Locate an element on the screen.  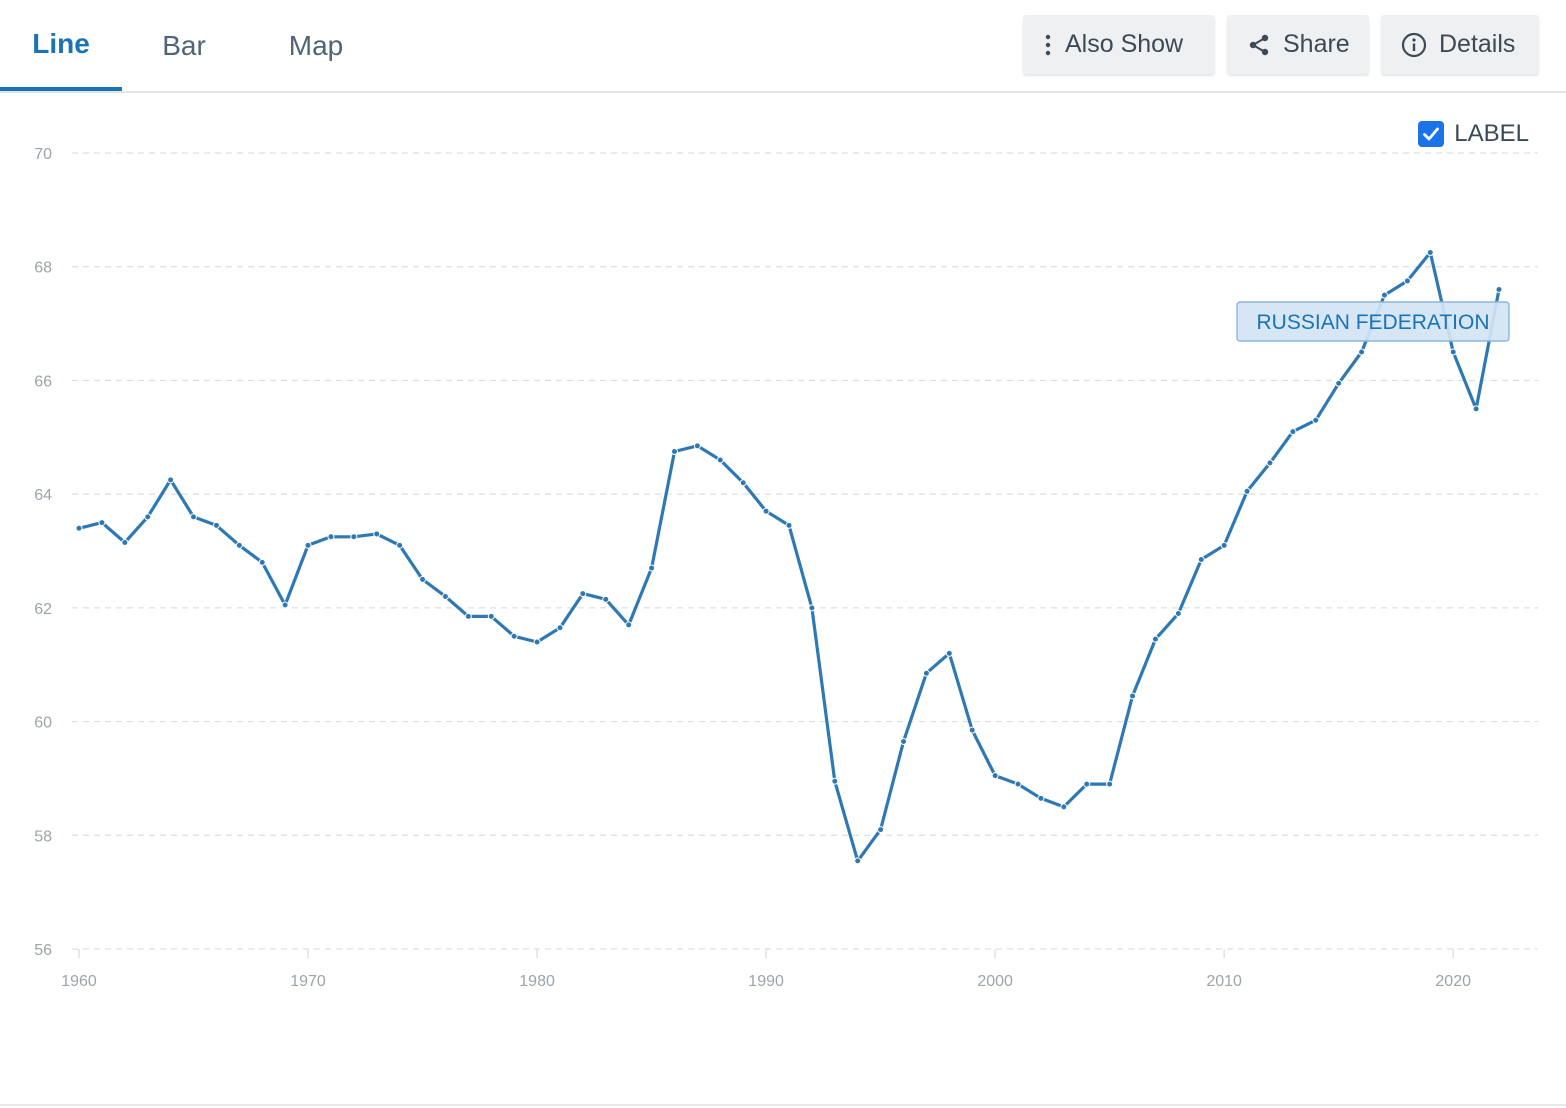
y-tick-label: 60 is located at coordinates (43, 723).